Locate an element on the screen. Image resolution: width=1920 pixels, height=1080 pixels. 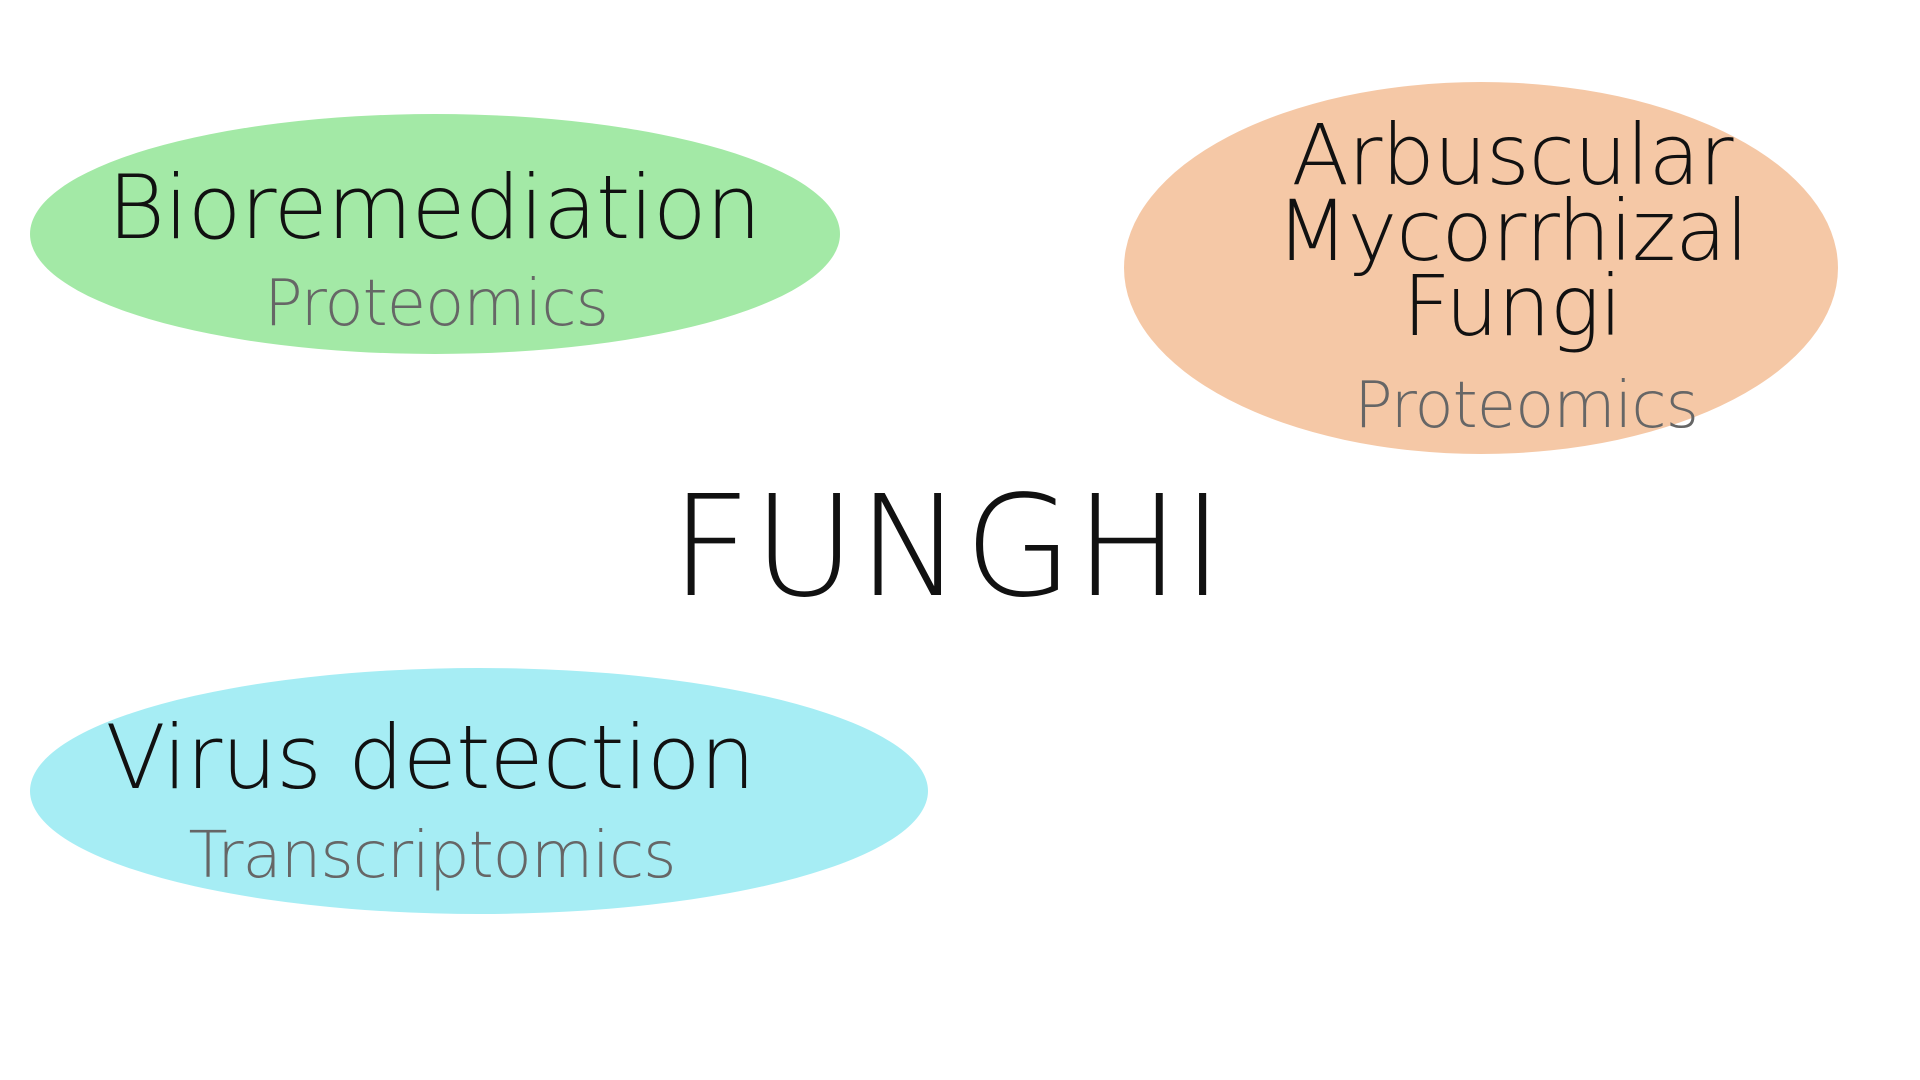
amf-title-line-1: Arbuscular is located at coordinates (1512, 155).